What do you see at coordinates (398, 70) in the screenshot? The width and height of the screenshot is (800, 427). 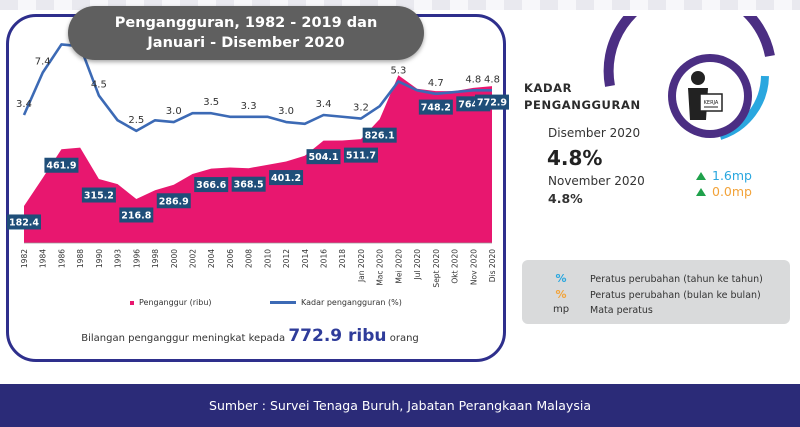 I see `rate-data-label: 5.3` at bounding box center [398, 70].